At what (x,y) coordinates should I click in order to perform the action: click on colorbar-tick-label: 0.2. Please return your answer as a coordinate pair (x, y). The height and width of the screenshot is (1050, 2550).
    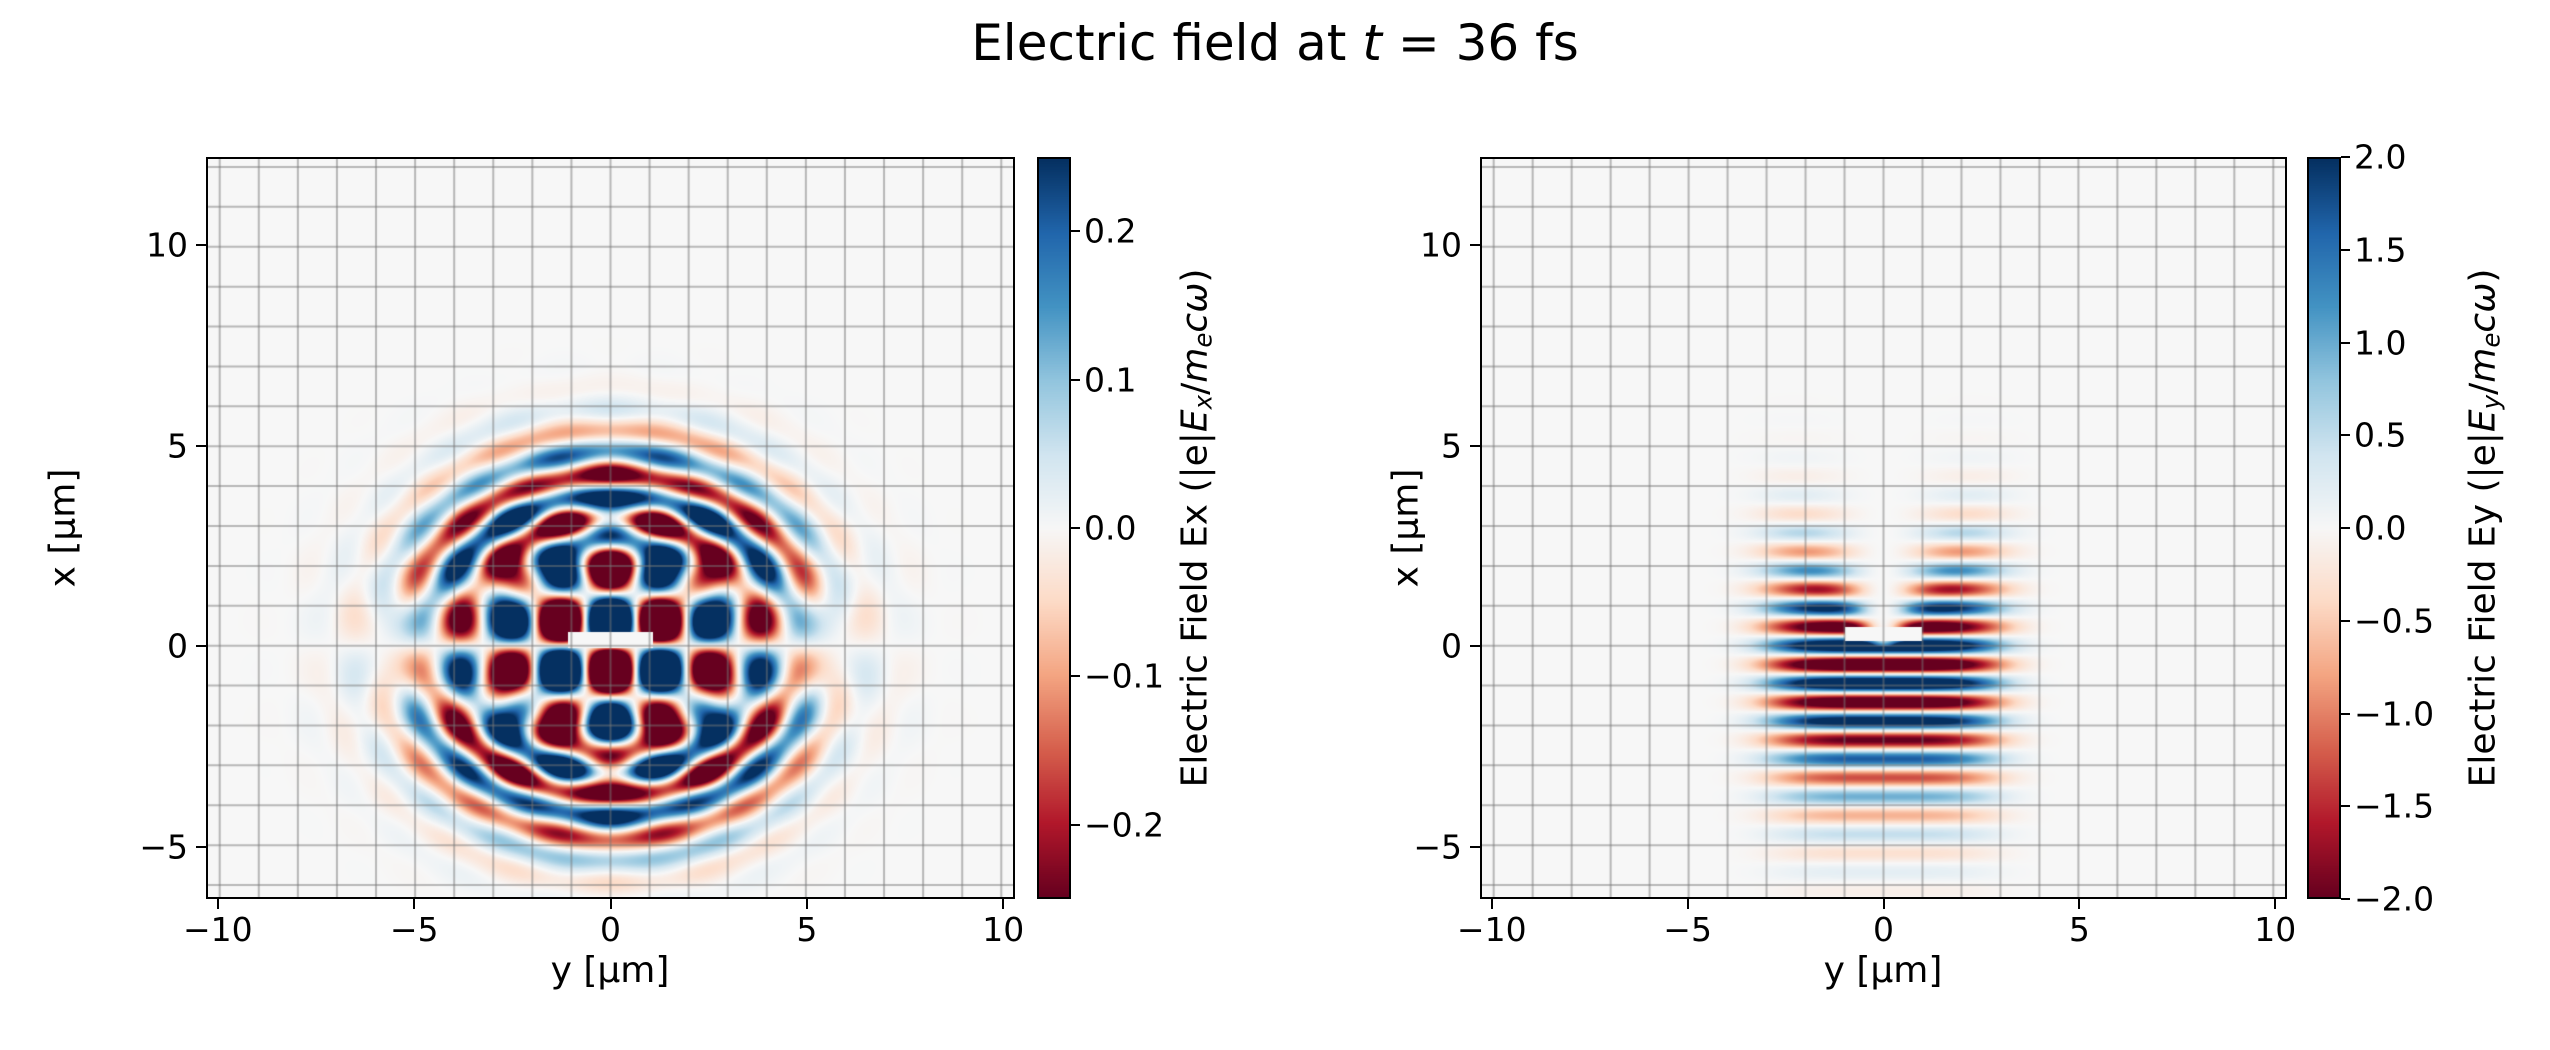
    Looking at the image, I should click on (1110, 231).